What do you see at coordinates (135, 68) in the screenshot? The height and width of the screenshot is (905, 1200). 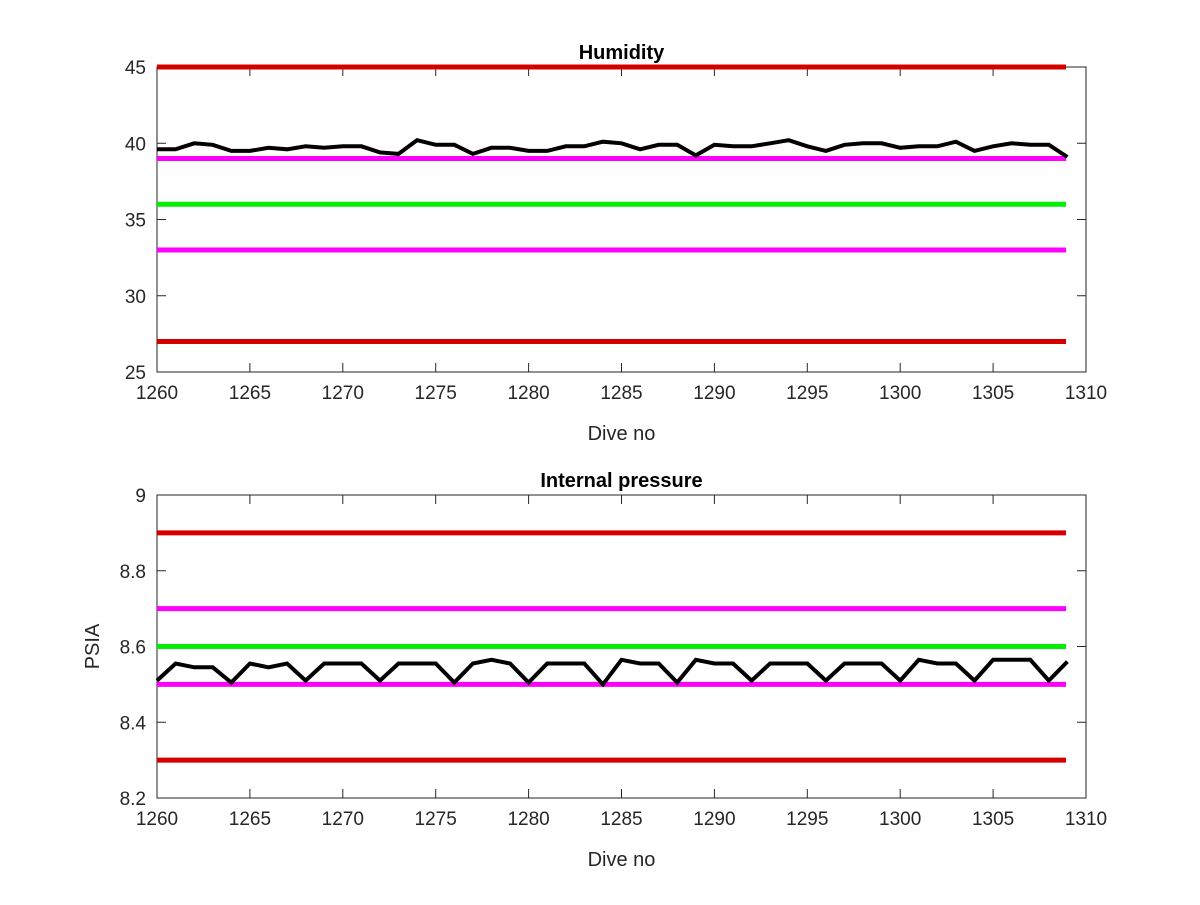 I see `y-tick-label: 45` at bounding box center [135, 68].